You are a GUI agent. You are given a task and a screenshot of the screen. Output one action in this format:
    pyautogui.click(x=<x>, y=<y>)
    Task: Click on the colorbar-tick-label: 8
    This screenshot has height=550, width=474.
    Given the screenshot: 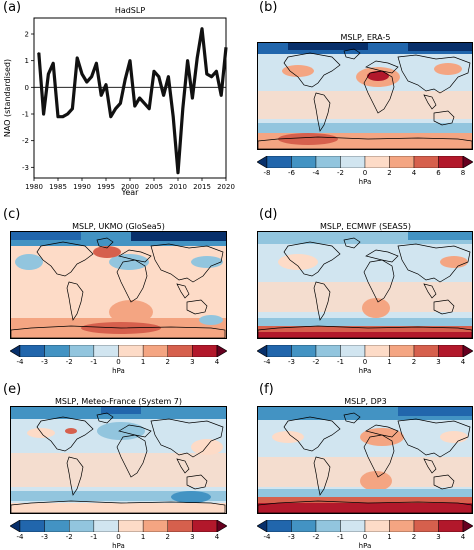 What is the action you would take?
    pyautogui.click(x=463, y=173)
    